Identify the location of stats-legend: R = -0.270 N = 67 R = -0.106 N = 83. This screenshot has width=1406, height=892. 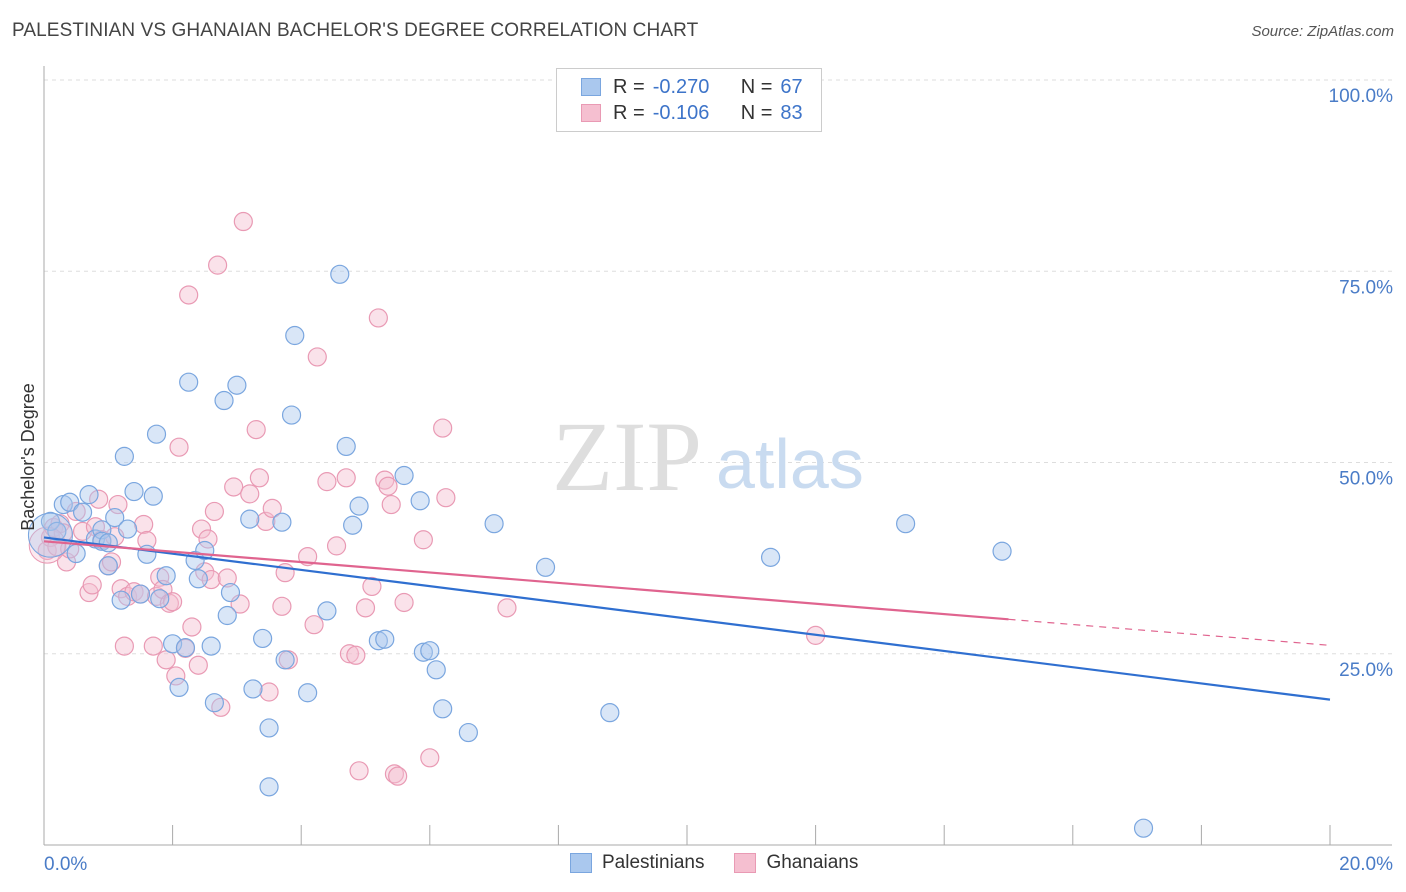
(689, 100).